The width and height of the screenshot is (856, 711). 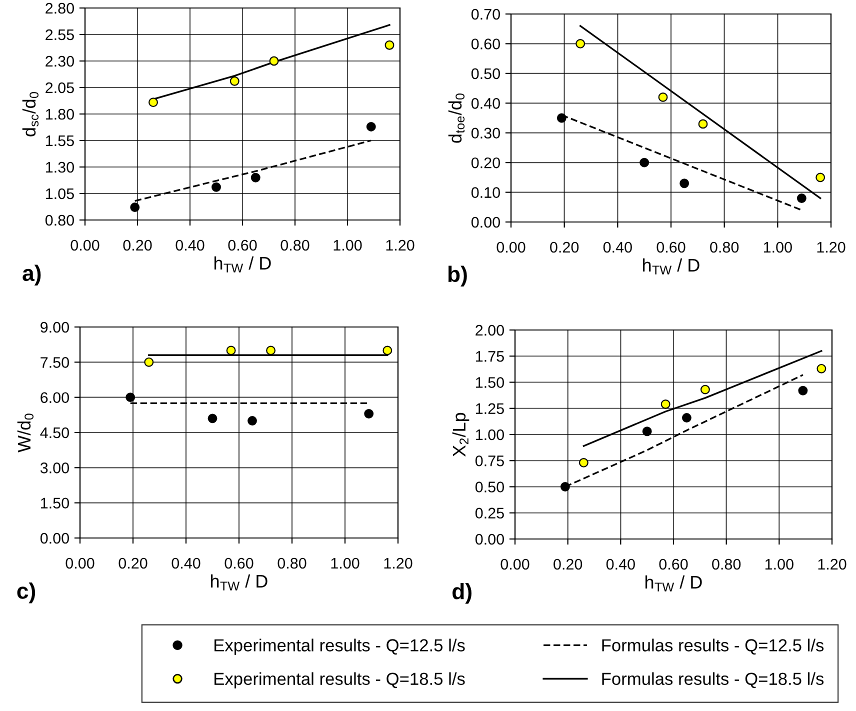 What do you see at coordinates (60, 167) in the screenshot?
I see `y-tick-label: 1.30` at bounding box center [60, 167].